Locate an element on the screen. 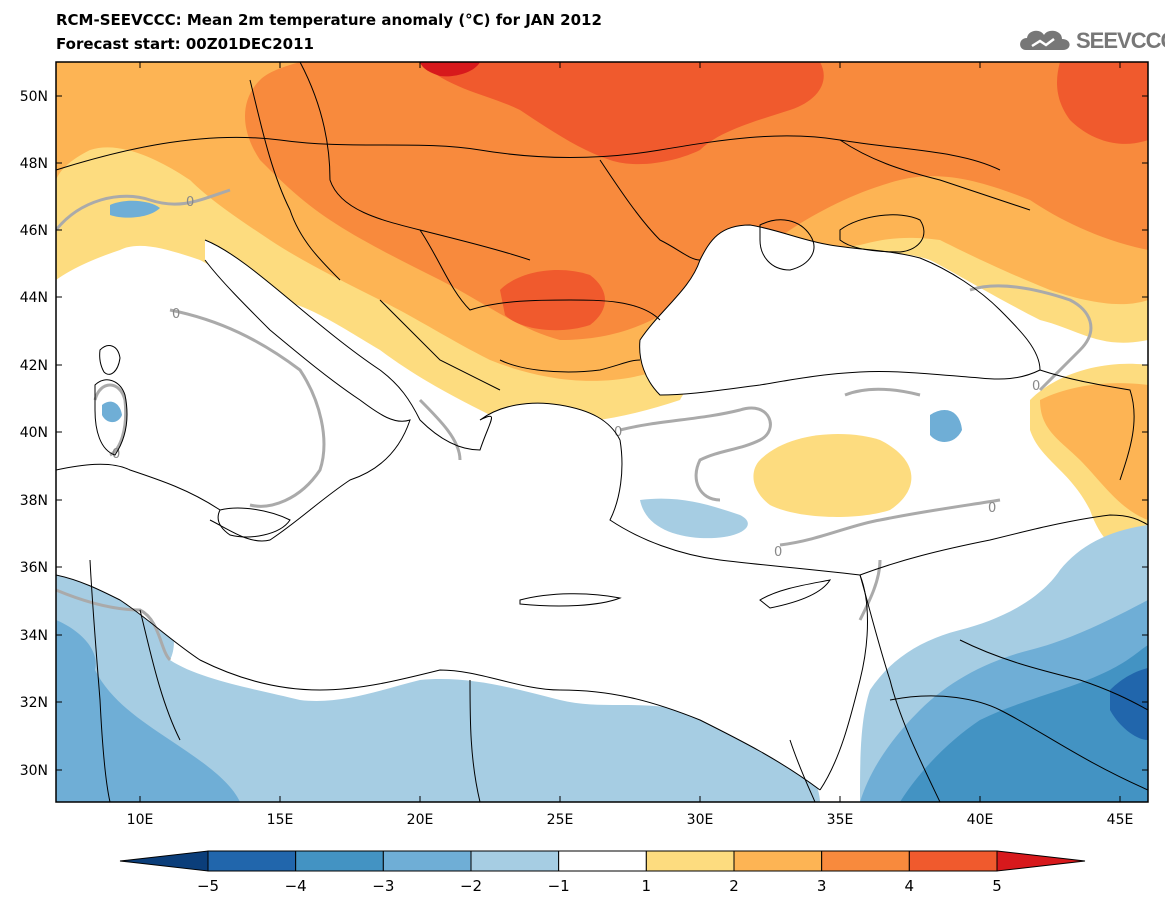  border-algeria-tunisia is located at coordinates (100, 680).